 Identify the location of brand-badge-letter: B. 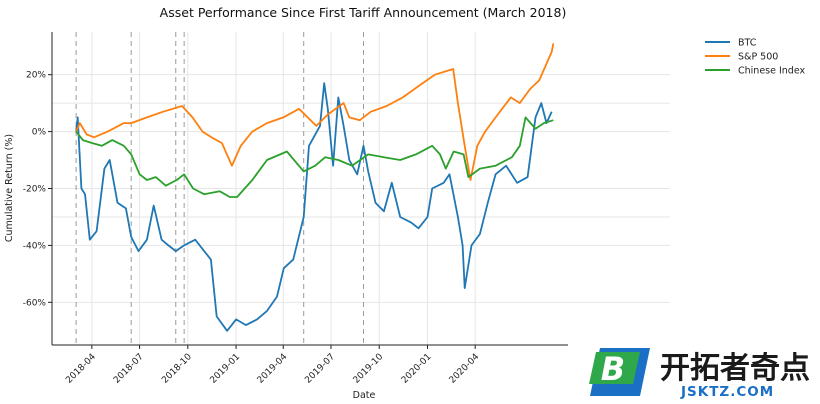
(613, 369).